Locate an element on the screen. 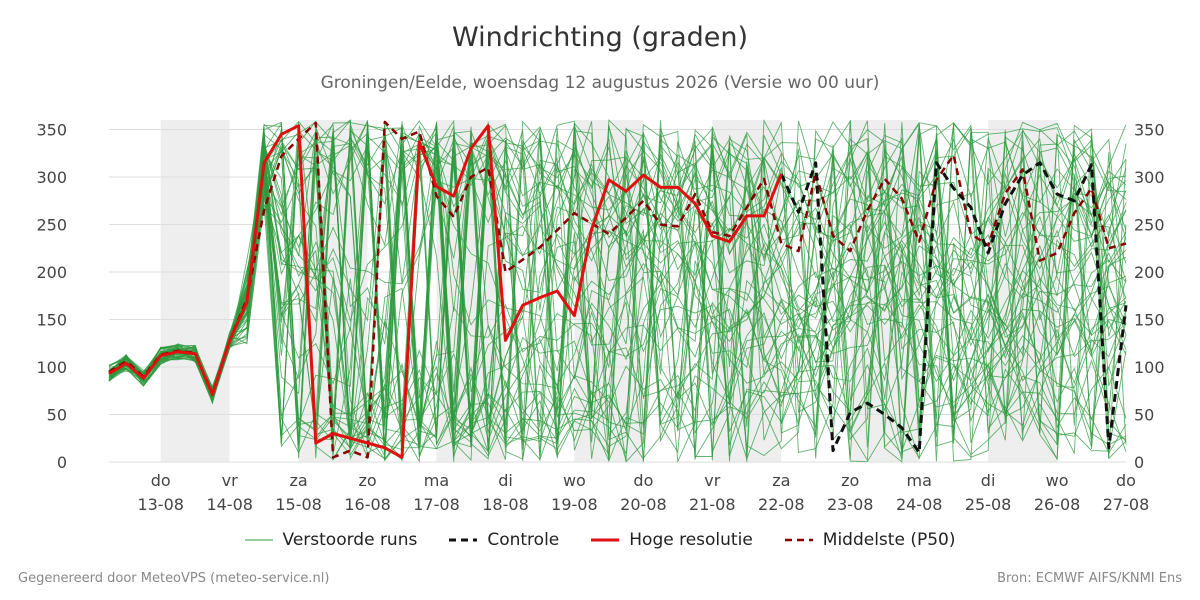  x-tick-date-label: 21-08 is located at coordinates (712, 504).